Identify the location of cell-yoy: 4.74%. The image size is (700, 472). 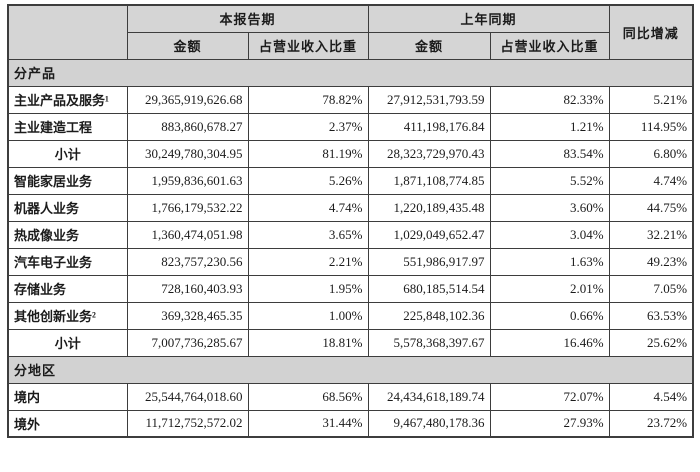
(651, 180).